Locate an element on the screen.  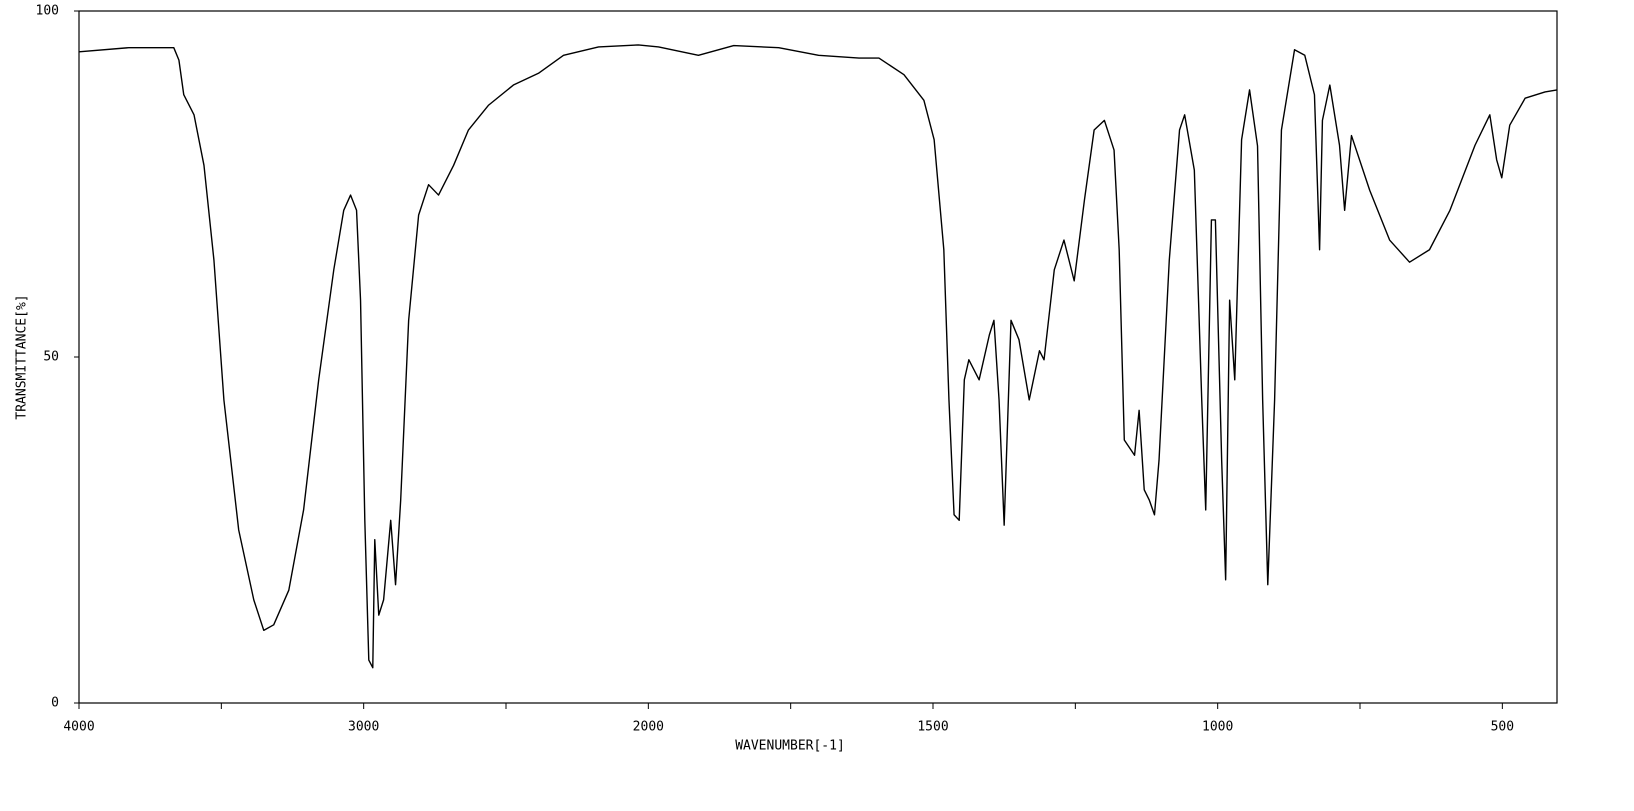
y-tick-label: 0 is located at coordinates (55, 703).